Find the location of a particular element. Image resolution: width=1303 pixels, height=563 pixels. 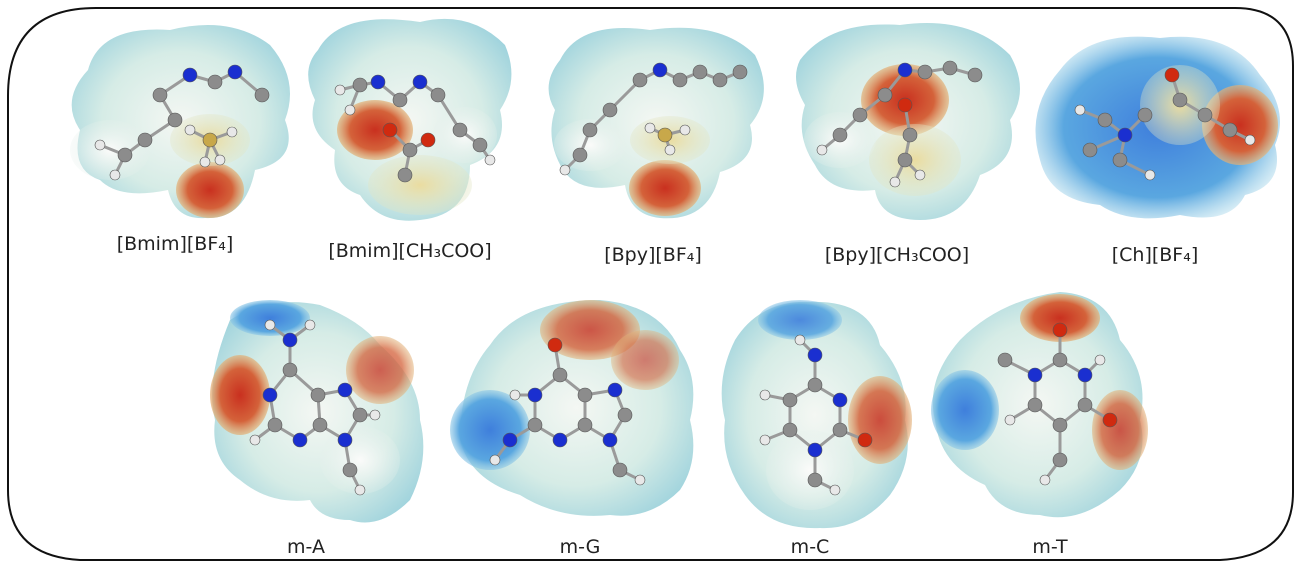

label-bpy-ch3coo: [Bpy][CH₃COO] is located at coordinates (897, 255).